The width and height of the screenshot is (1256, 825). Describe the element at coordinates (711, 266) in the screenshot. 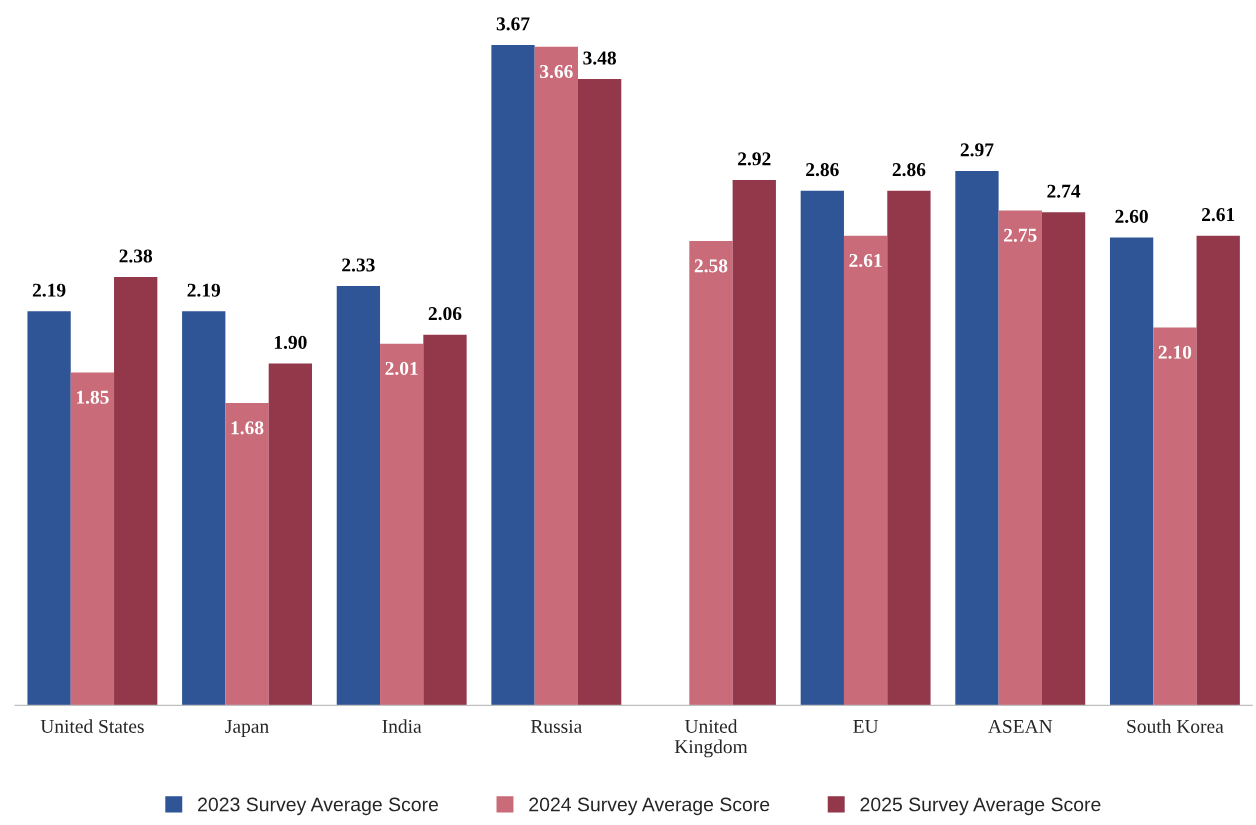

I see `data-label: 2.58` at that location.